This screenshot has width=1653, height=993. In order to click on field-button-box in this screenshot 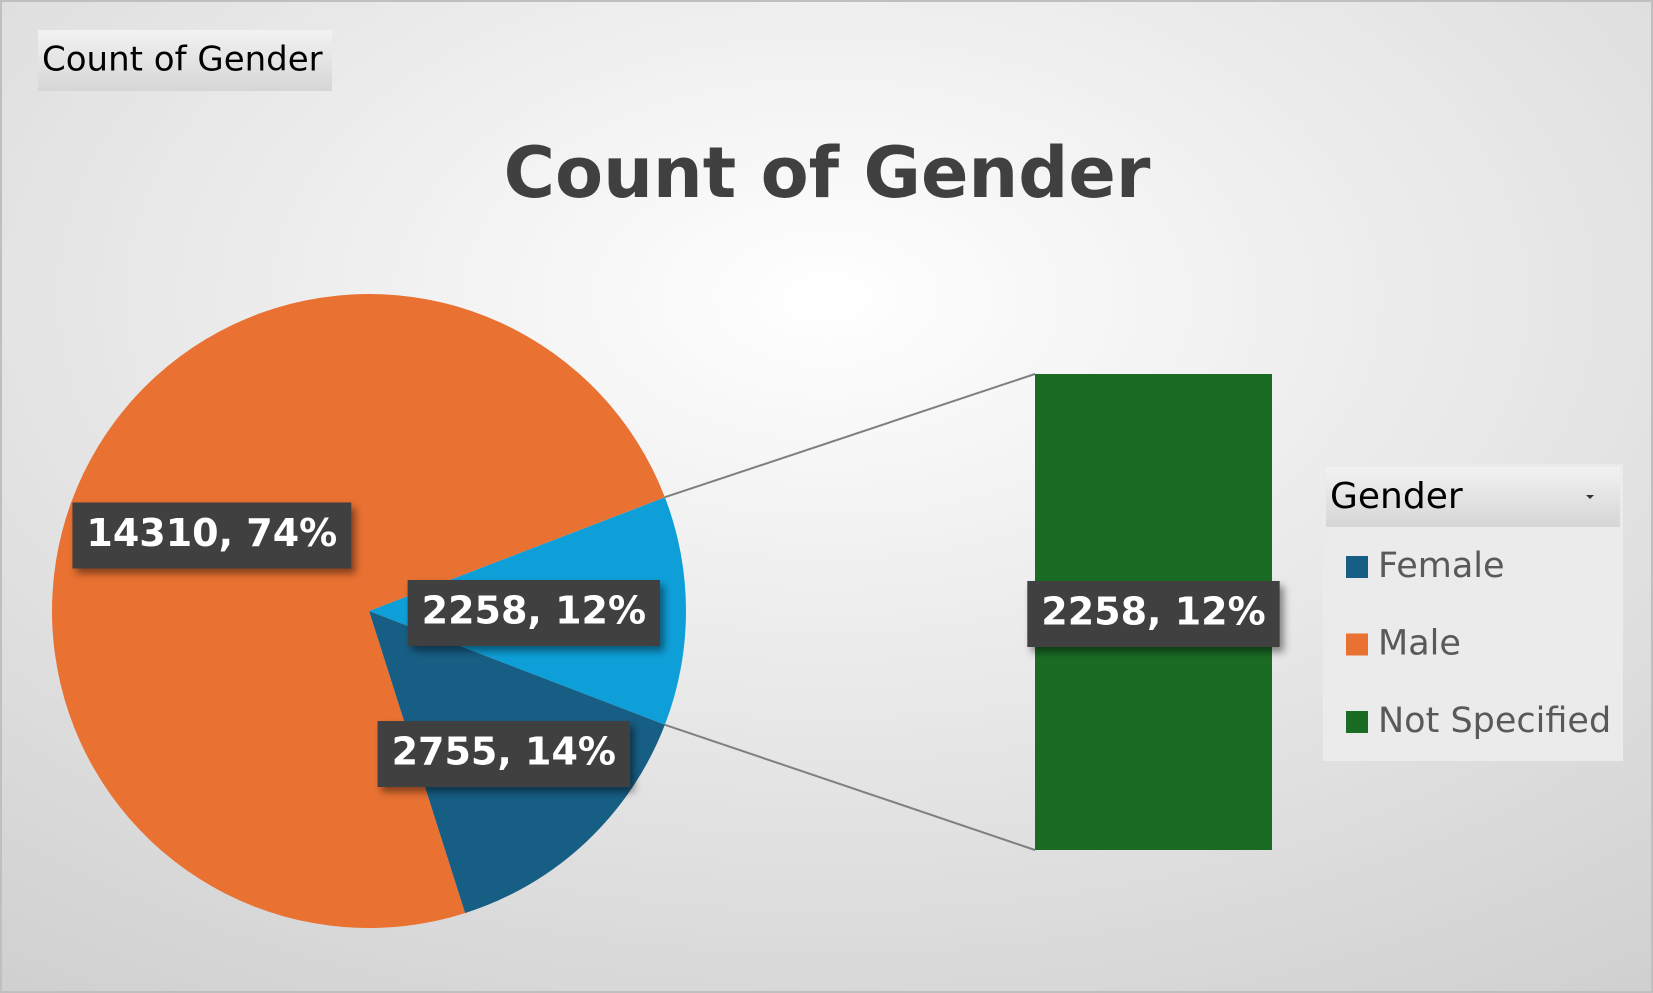, I will do `click(185, 60)`.